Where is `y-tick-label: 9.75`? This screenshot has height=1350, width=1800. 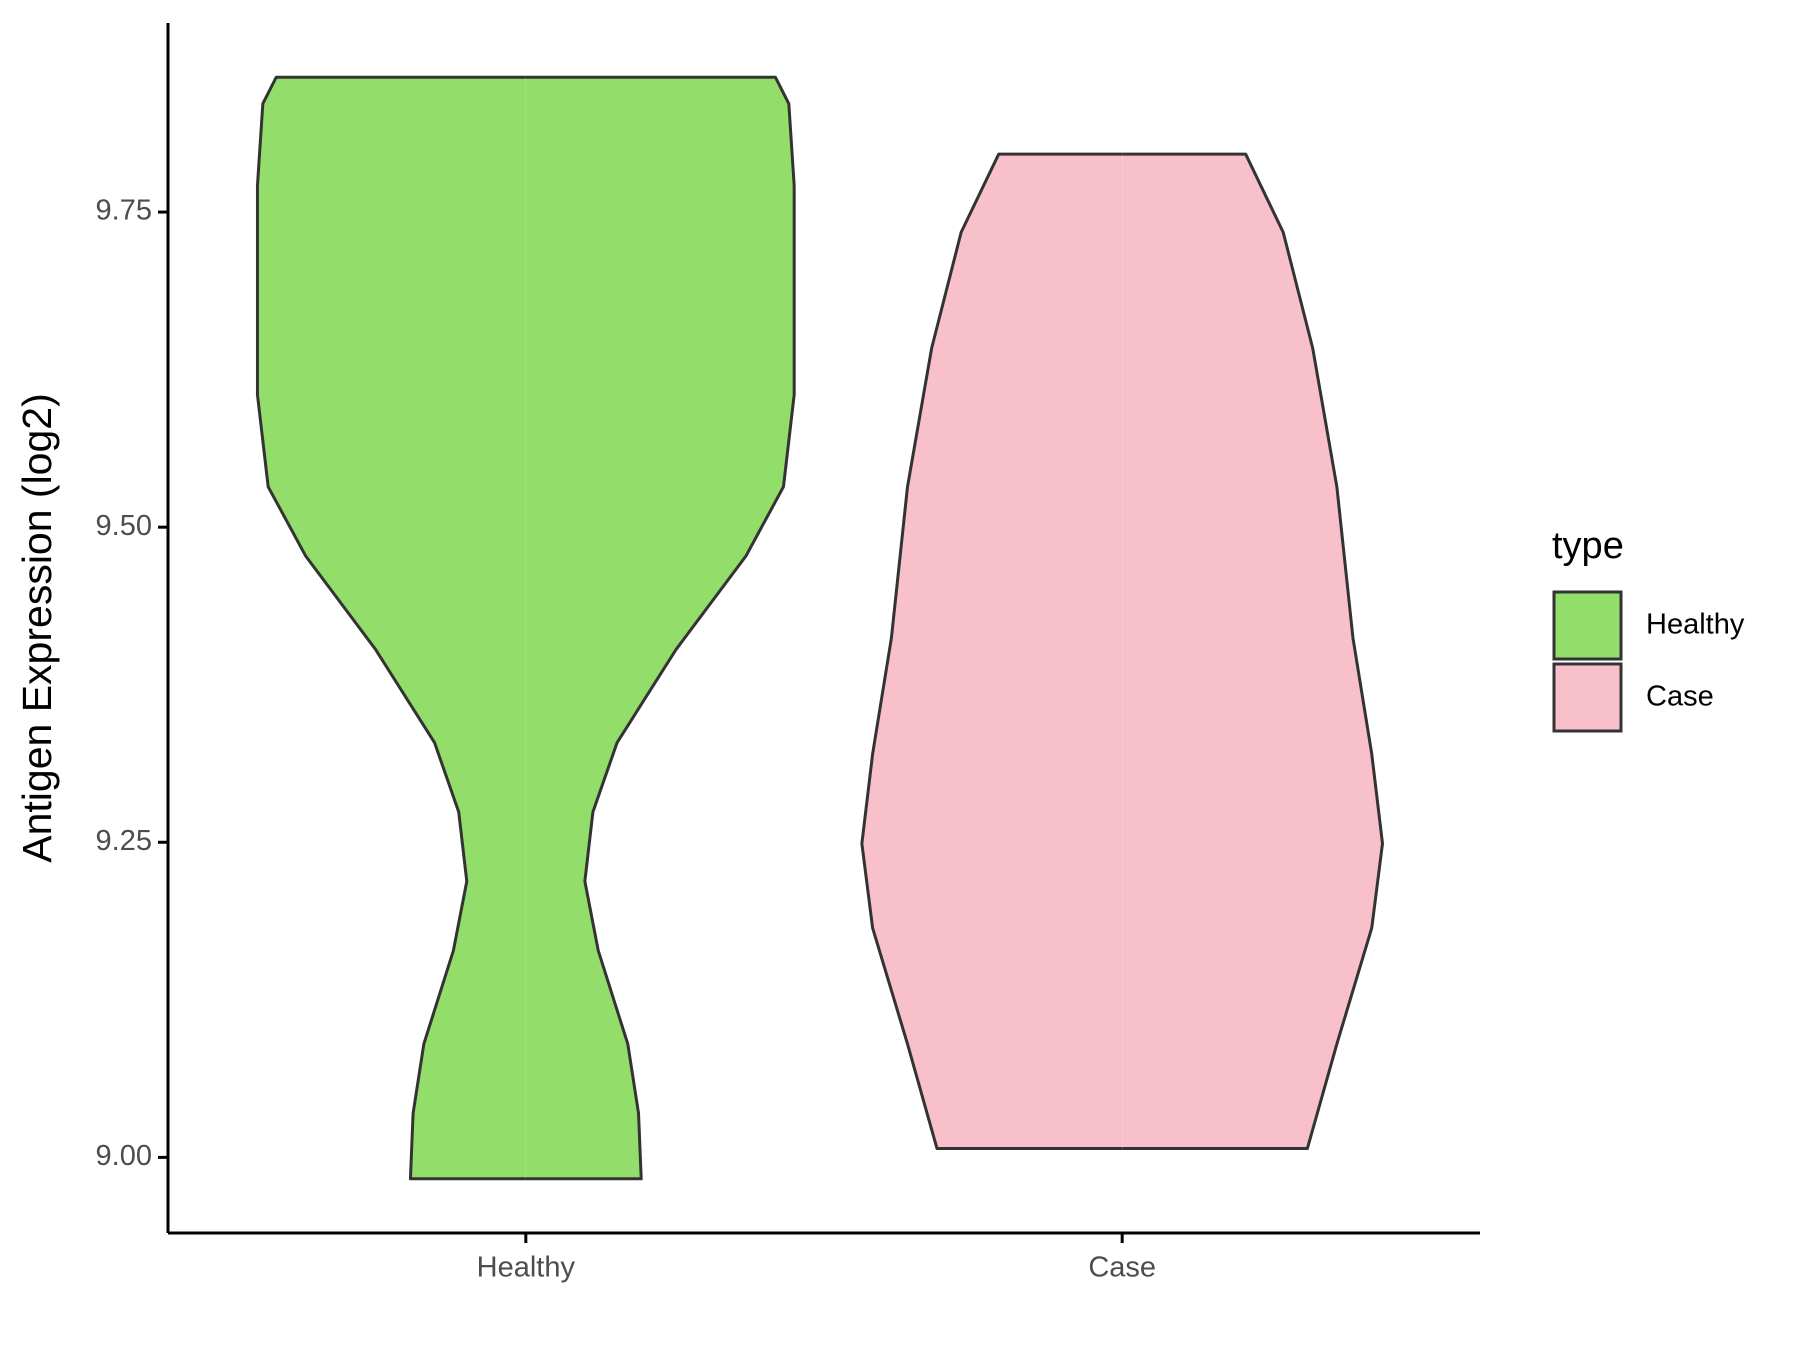 y-tick-label: 9.75 is located at coordinates (124, 211).